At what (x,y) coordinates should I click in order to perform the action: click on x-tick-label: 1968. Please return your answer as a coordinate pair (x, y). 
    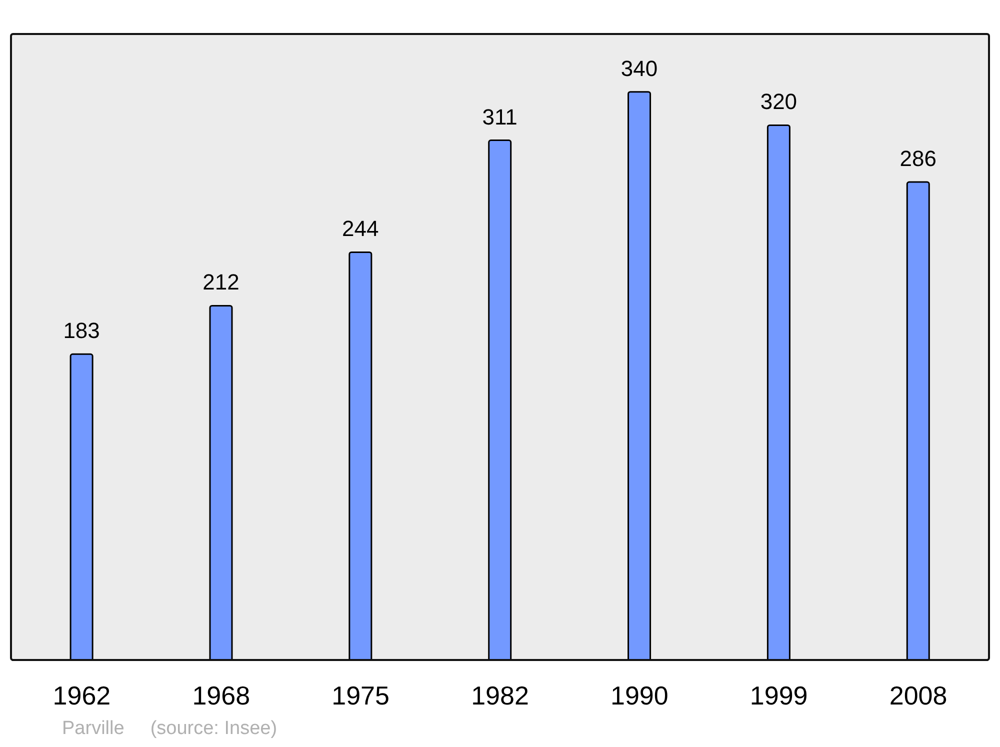
    Looking at the image, I should click on (221, 695).